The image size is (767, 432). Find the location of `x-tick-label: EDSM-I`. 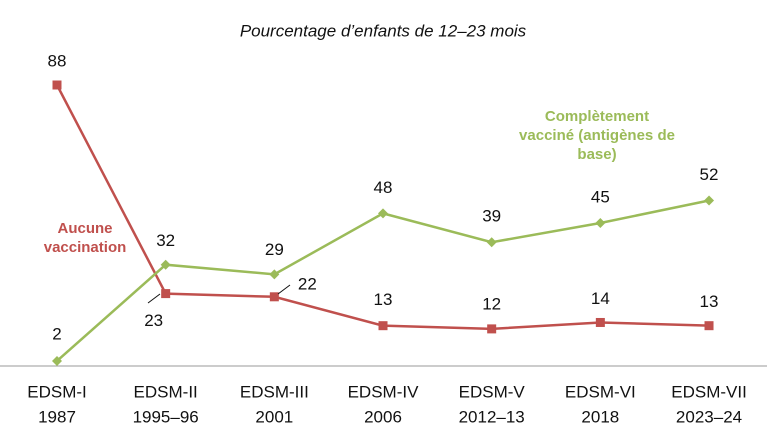

x-tick-label: EDSM-I is located at coordinates (57, 391).